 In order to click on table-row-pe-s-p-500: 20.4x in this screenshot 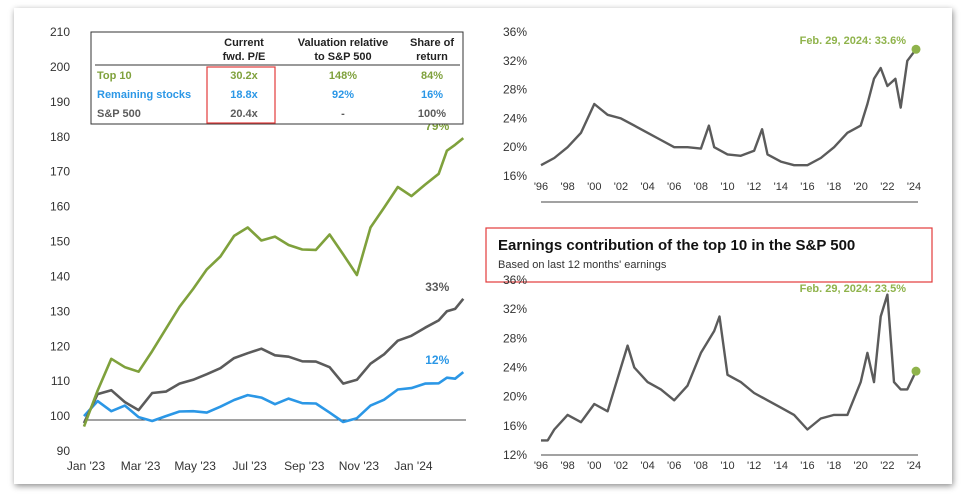, I will do `click(244, 114)`.